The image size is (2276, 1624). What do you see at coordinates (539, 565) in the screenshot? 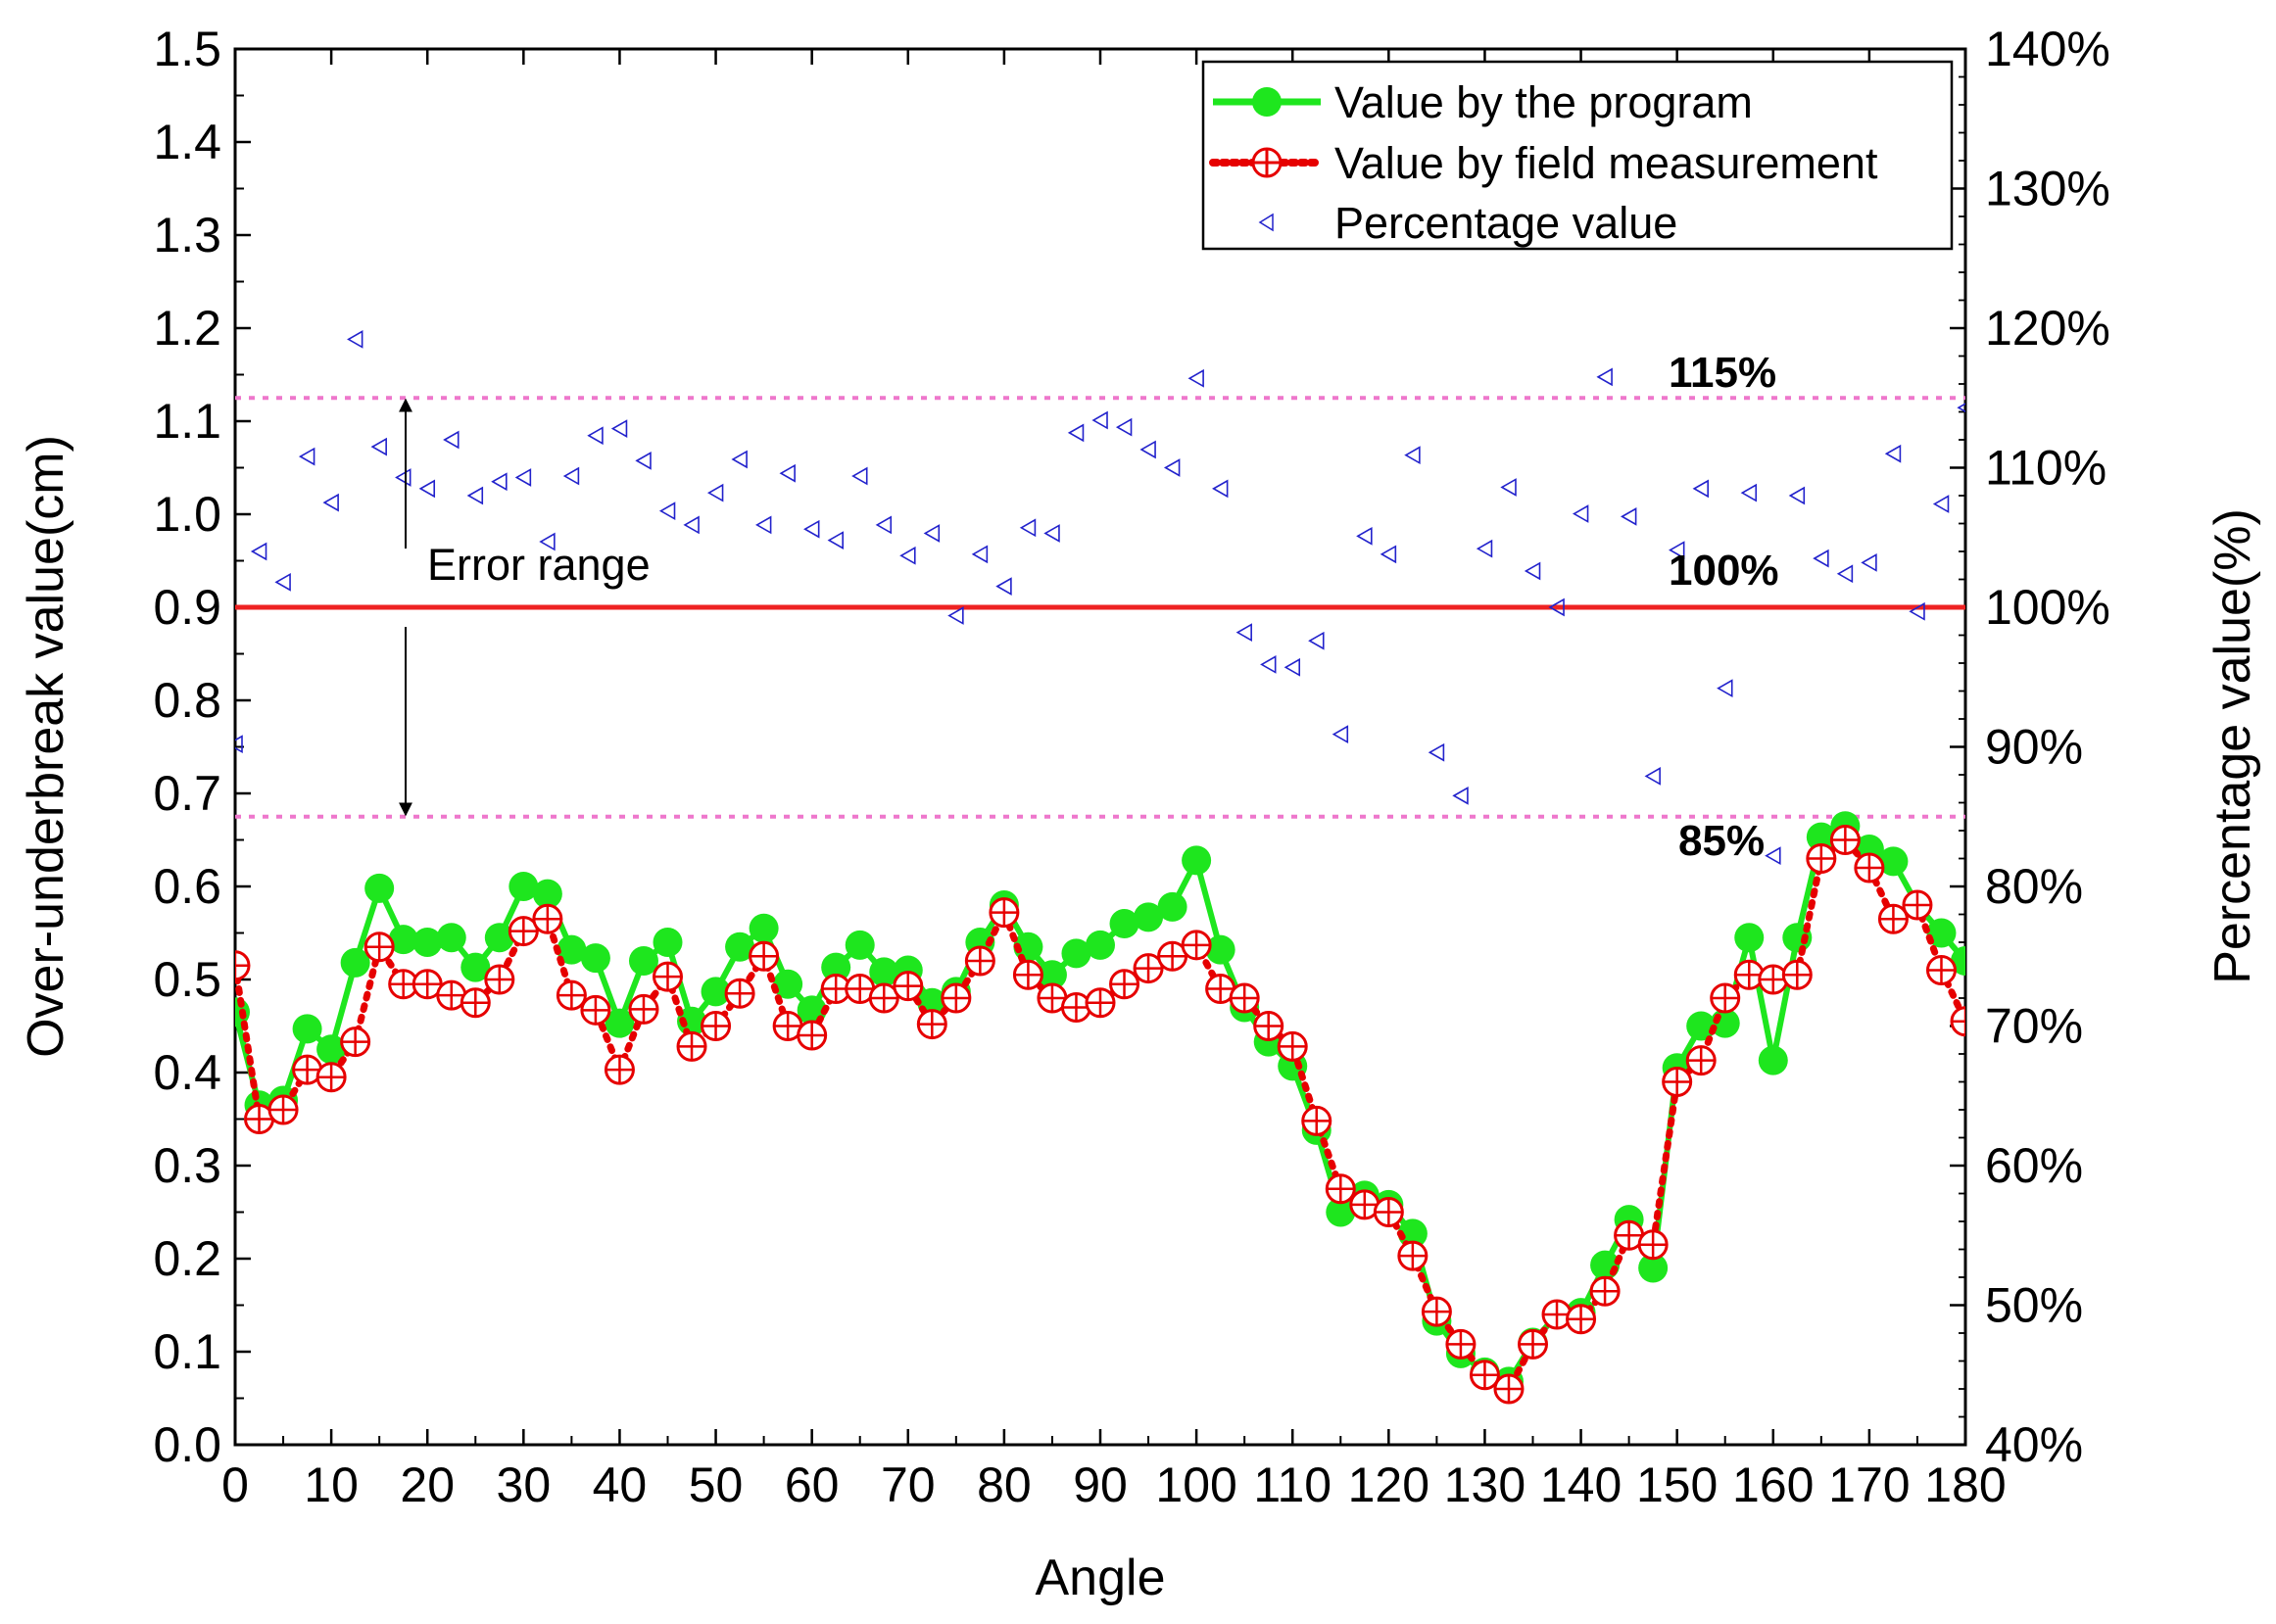
I see `error-range-label: Error range` at bounding box center [539, 565].